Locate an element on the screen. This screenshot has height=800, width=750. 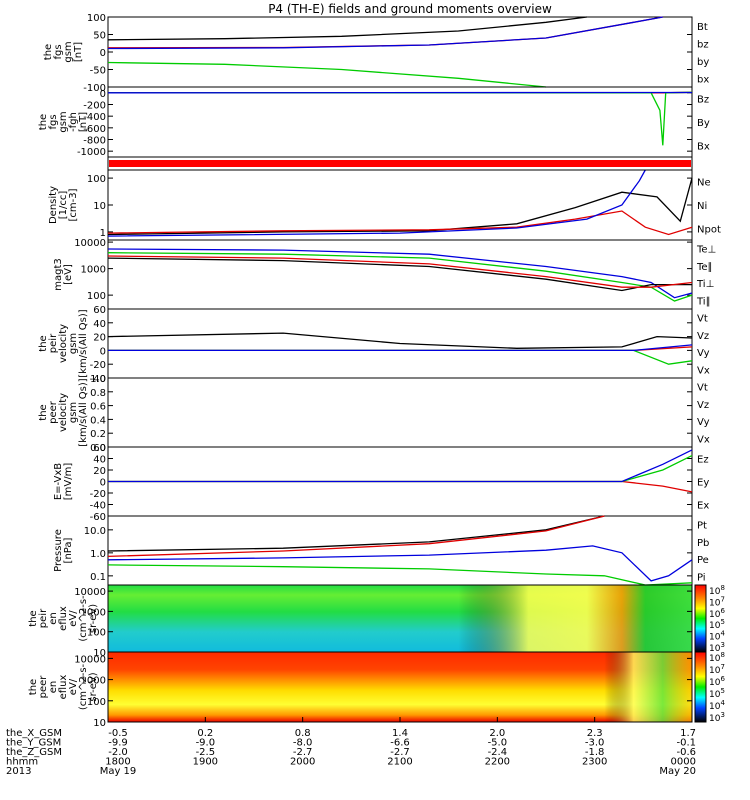
y-tick-label: 60 is located at coordinates (99, 448).